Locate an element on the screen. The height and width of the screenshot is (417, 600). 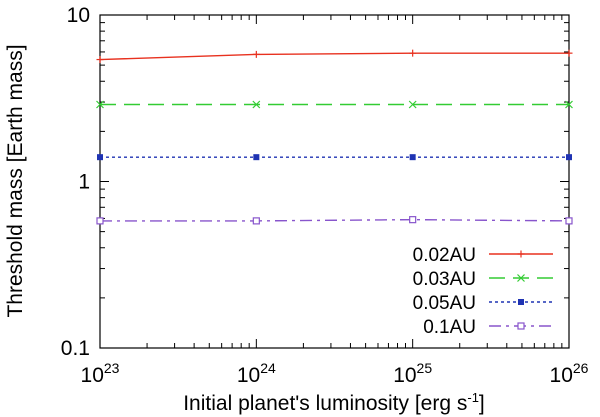
legend-label: 0.05AU is located at coordinates (444, 303).